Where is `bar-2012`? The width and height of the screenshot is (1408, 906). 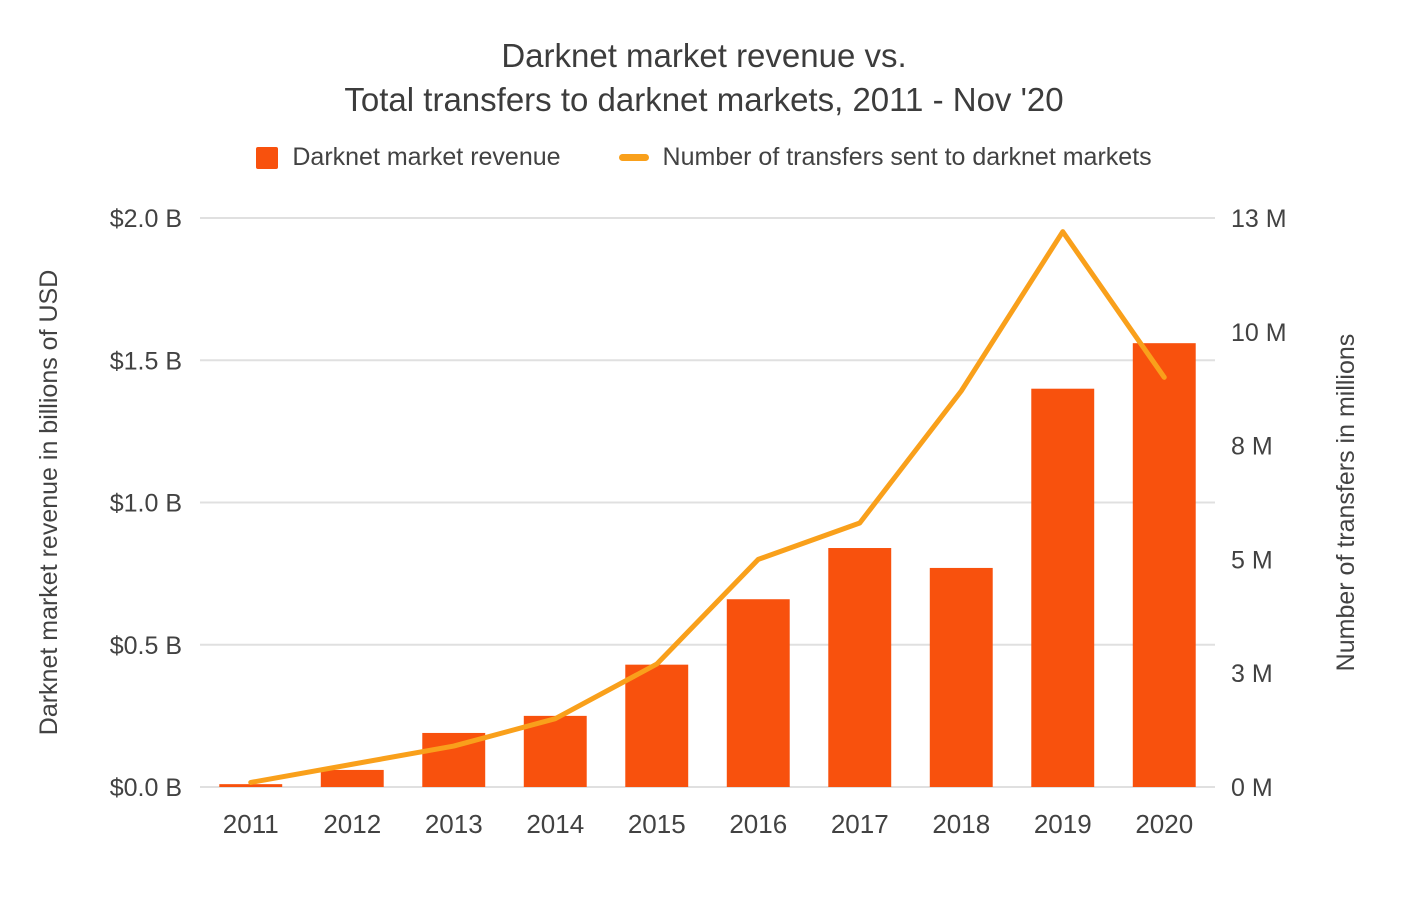
bar-2012 is located at coordinates (352, 779).